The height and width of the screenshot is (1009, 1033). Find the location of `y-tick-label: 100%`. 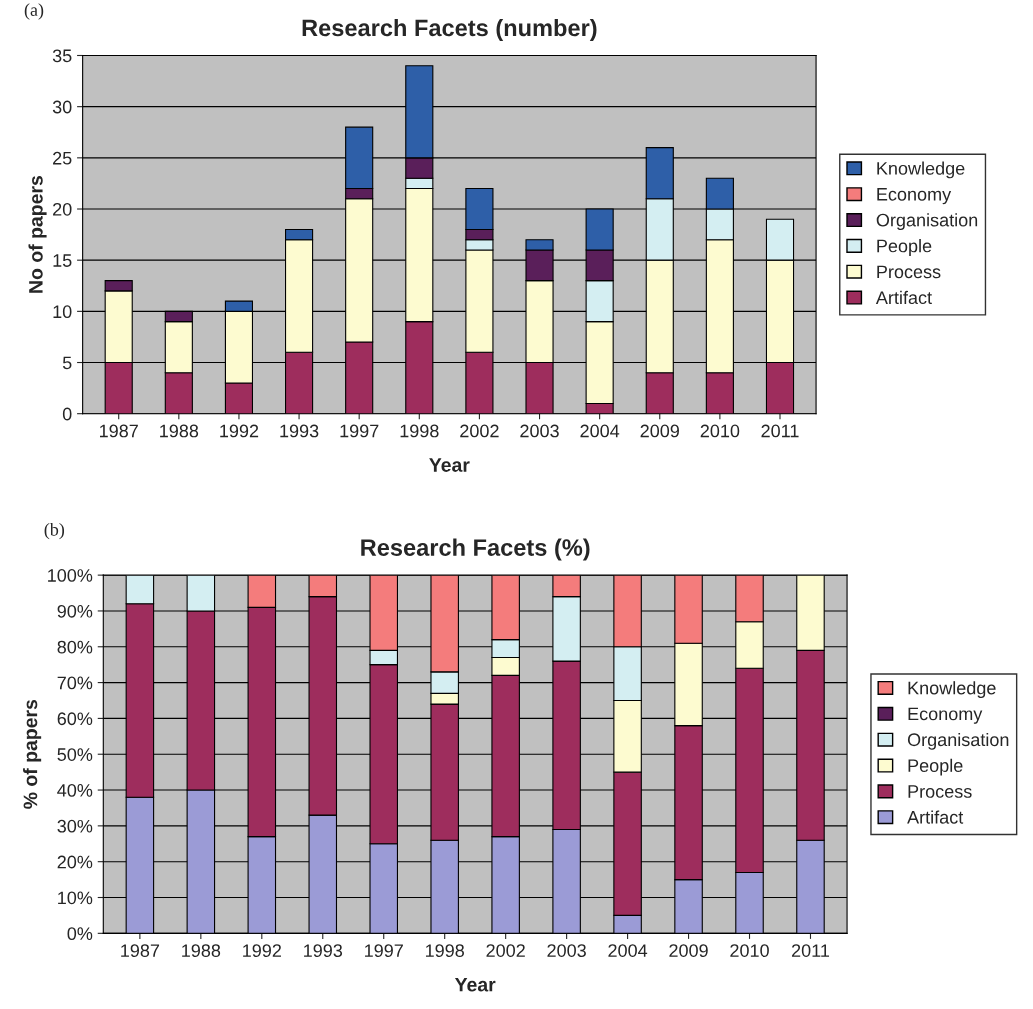

y-tick-label: 100% is located at coordinates (70, 575).